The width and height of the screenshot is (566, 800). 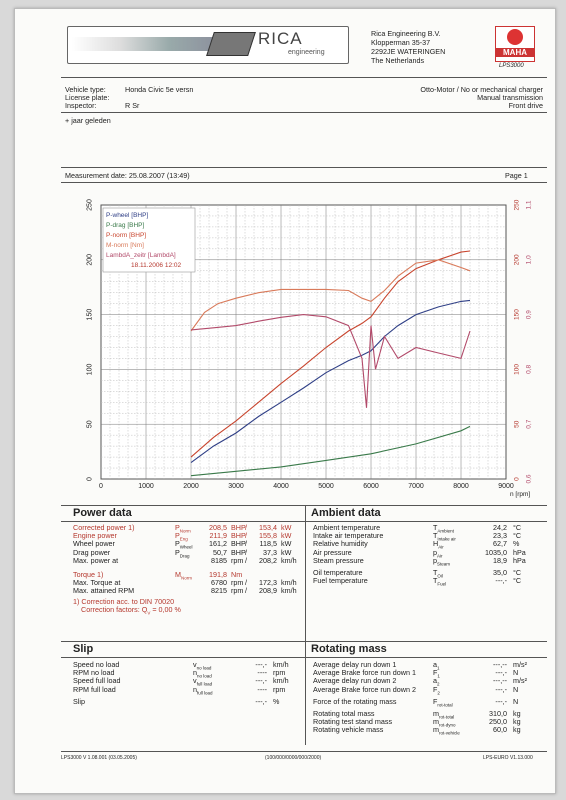 What do you see at coordinates (305, 625) in the screenshot?
I see `column-divider` at bounding box center [305, 625].